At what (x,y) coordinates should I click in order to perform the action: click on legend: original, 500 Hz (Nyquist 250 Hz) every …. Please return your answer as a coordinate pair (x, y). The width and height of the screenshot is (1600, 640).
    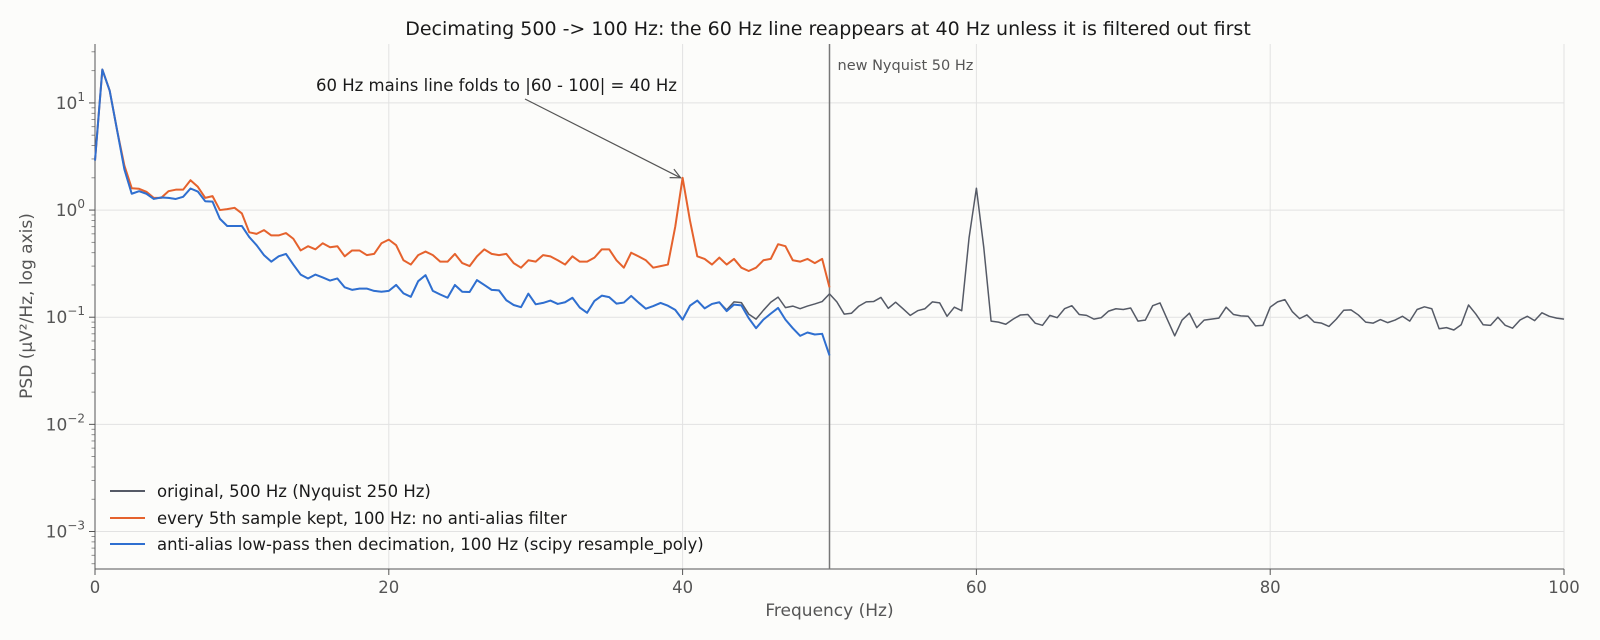
    Looking at the image, I should click on (407, 518).